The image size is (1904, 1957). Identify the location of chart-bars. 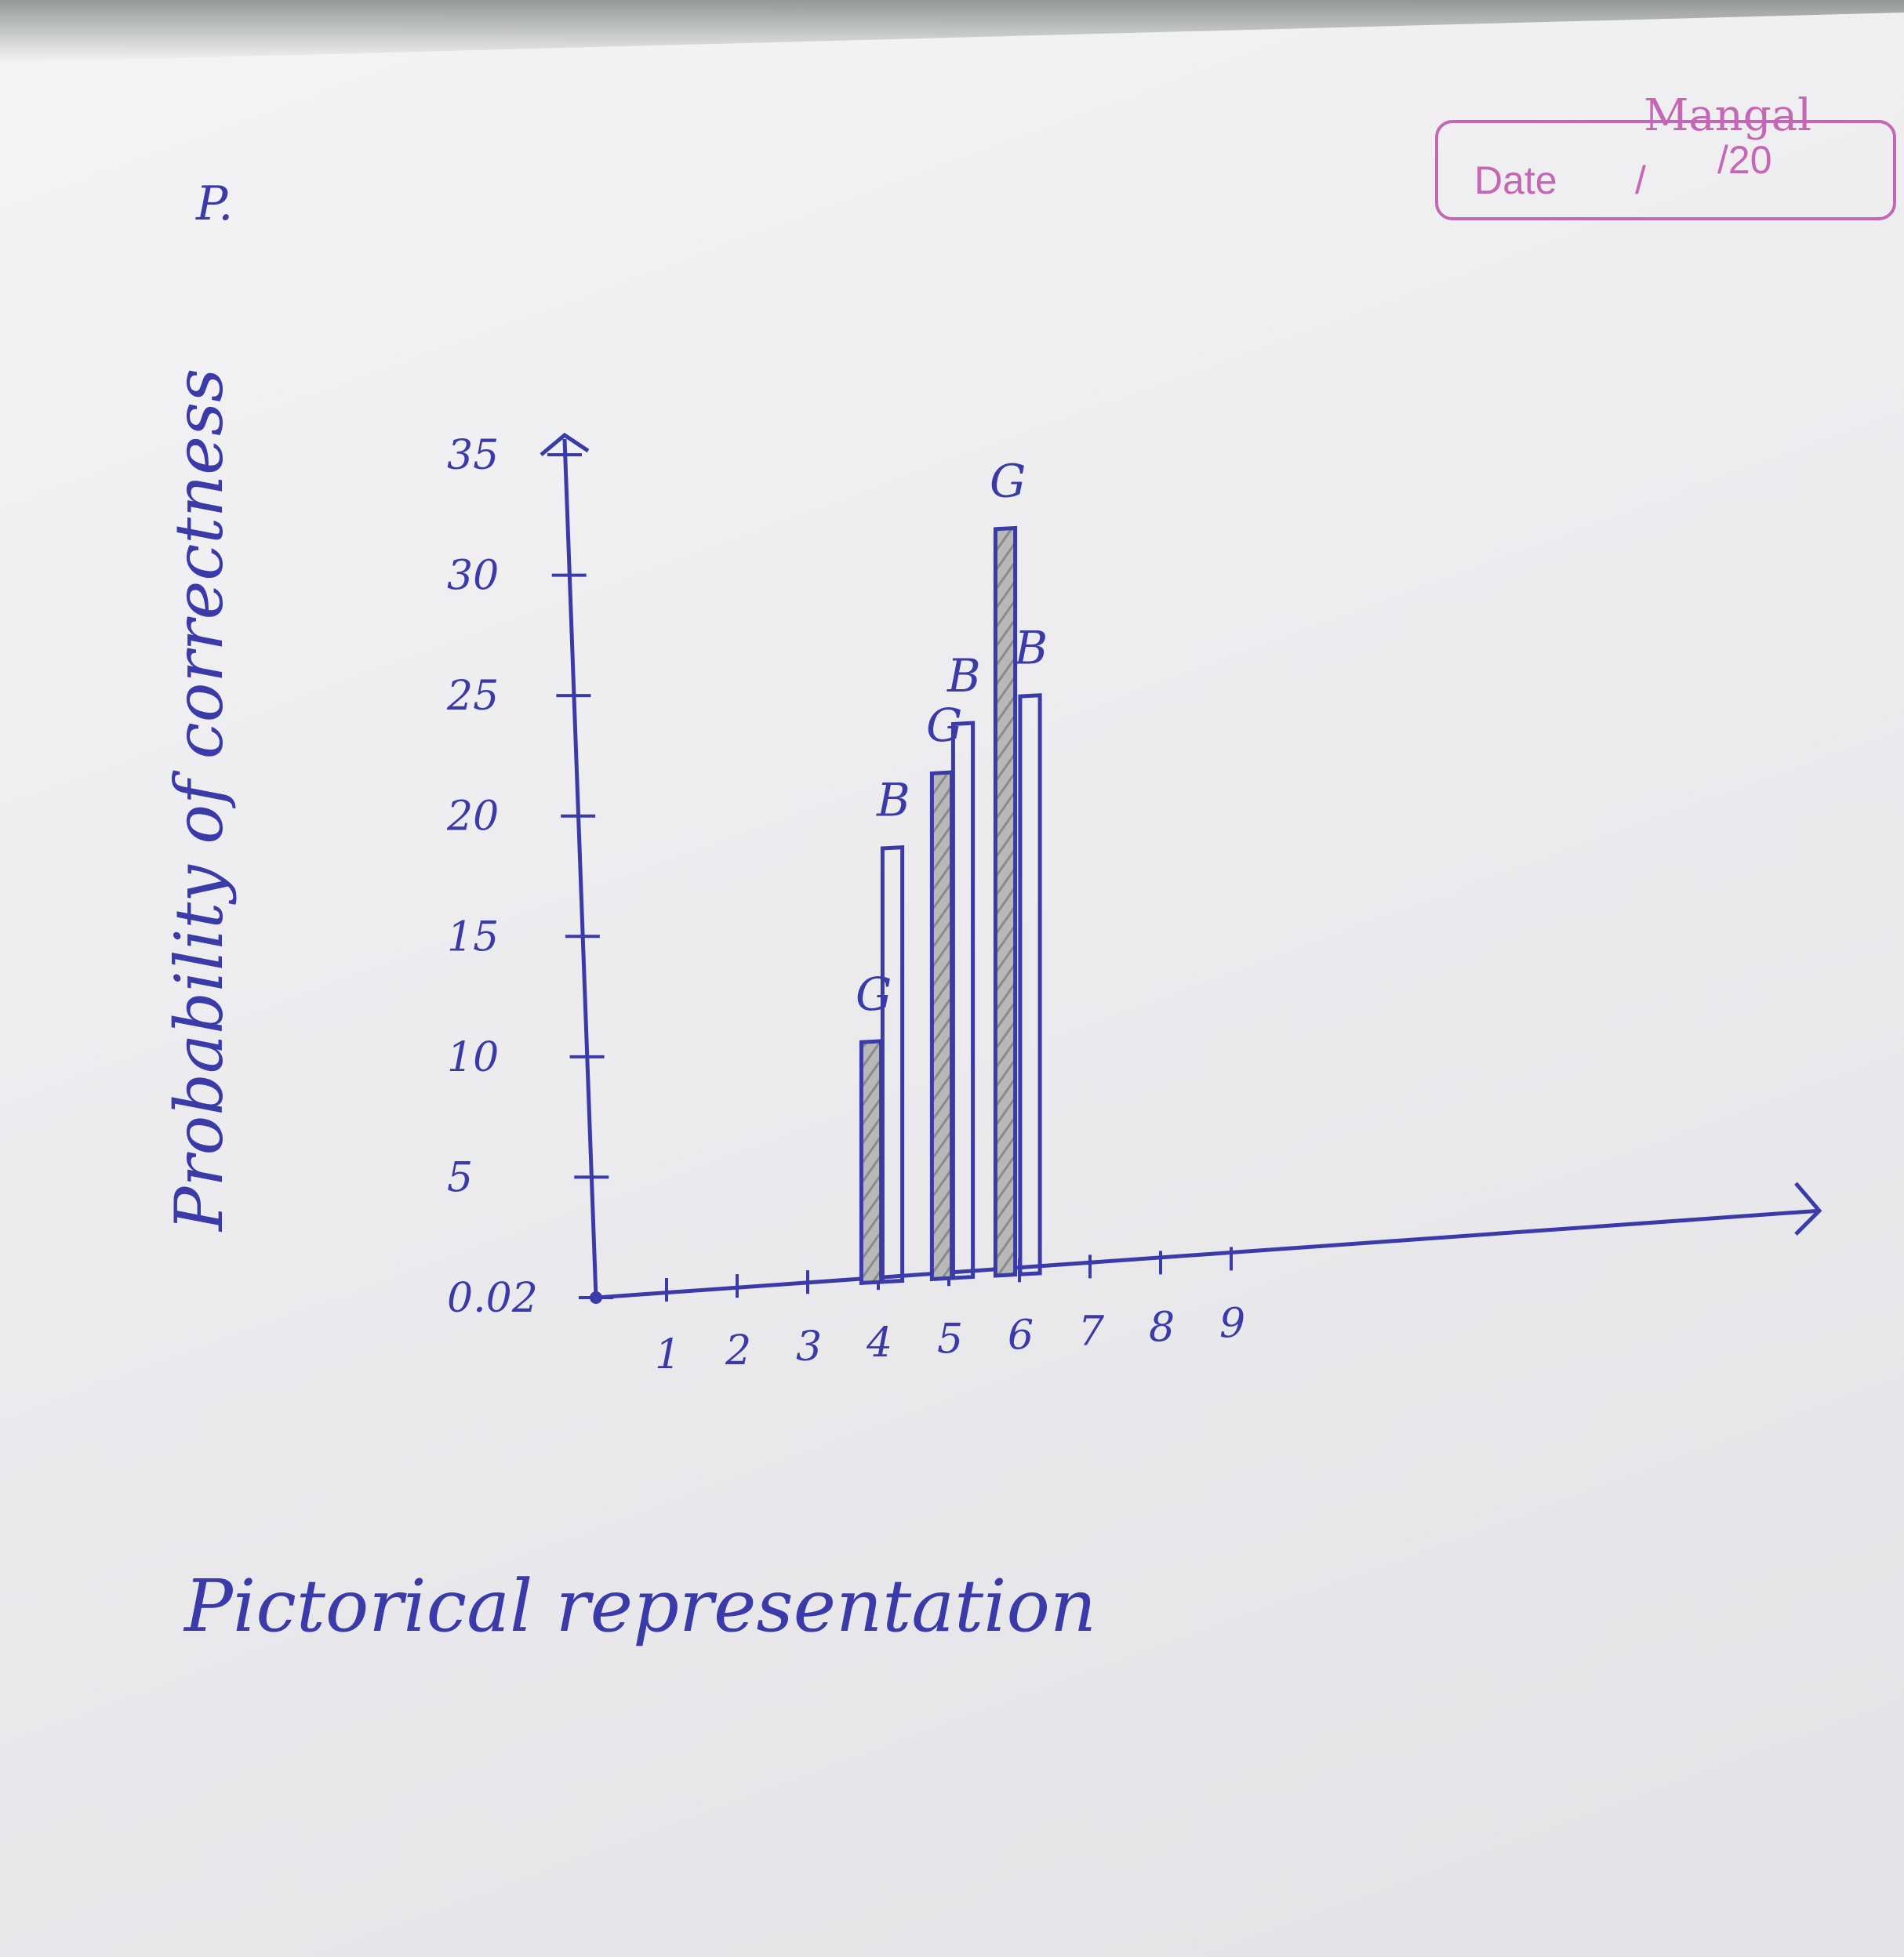
(950, 905).